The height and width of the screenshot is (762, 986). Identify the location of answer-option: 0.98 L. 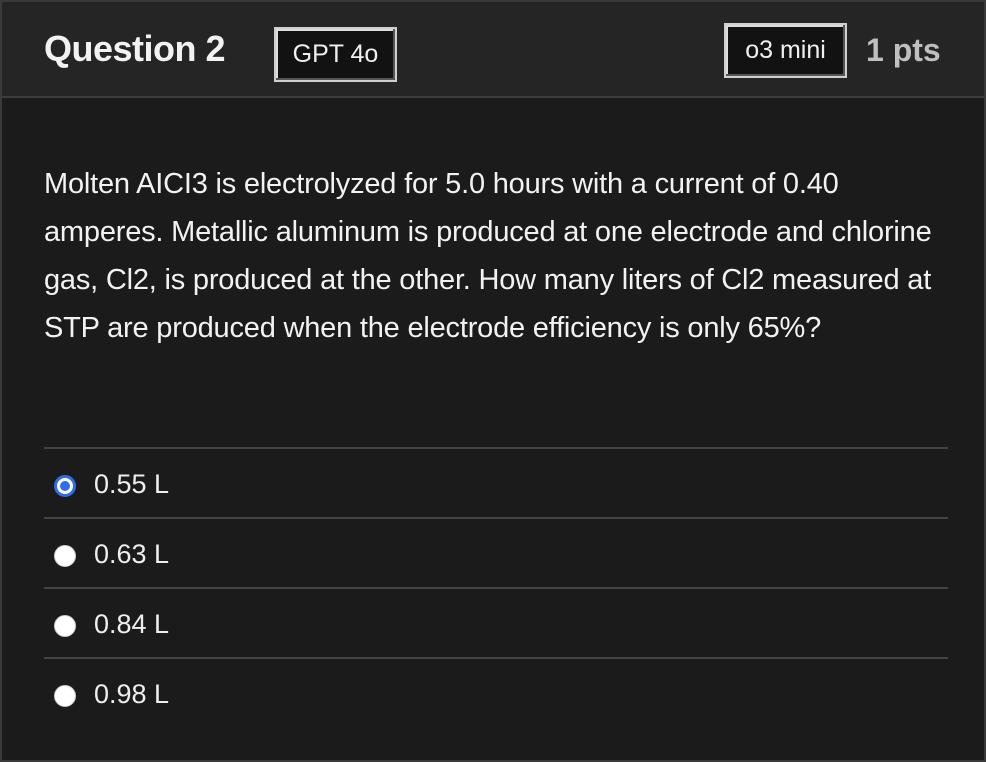
(496, 692).